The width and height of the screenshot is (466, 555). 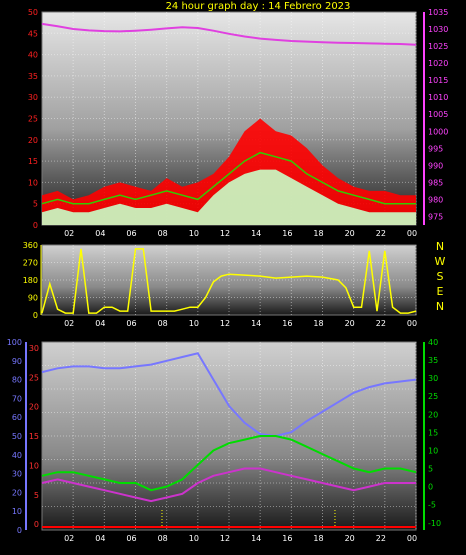 I want to click on right-tick-label: 1030, so click(x=438, y=29).